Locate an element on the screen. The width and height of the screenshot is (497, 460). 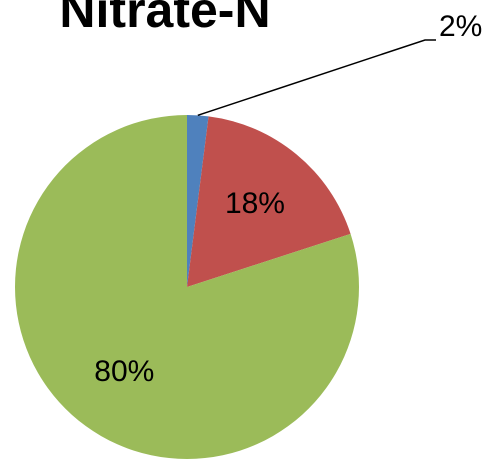
data-label: 2% is located at coordinates (460, 26).